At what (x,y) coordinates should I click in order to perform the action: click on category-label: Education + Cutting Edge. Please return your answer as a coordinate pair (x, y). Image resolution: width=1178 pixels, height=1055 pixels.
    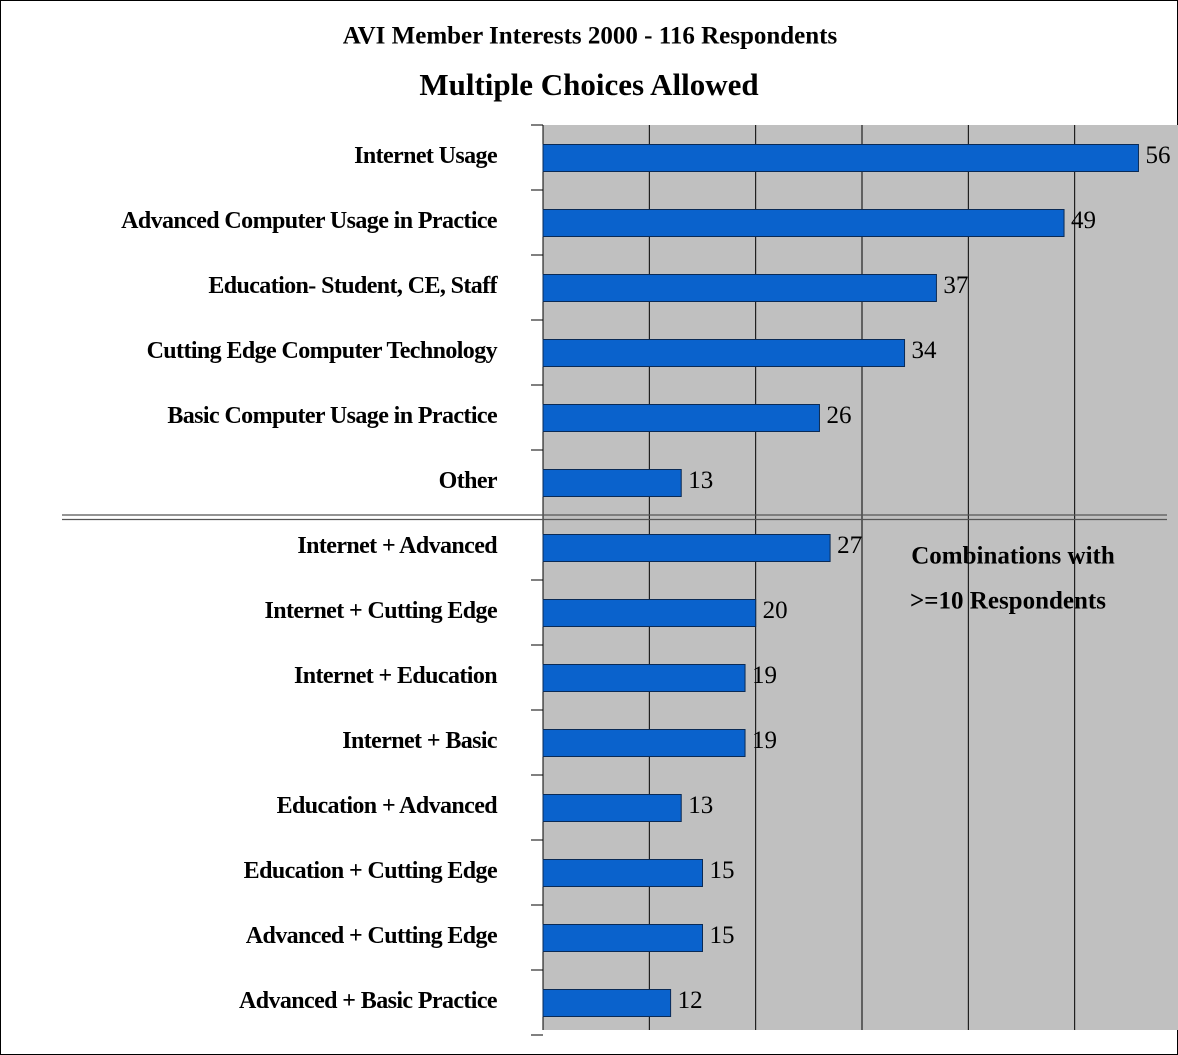
    Looking at the image, I should click on (371, 871).